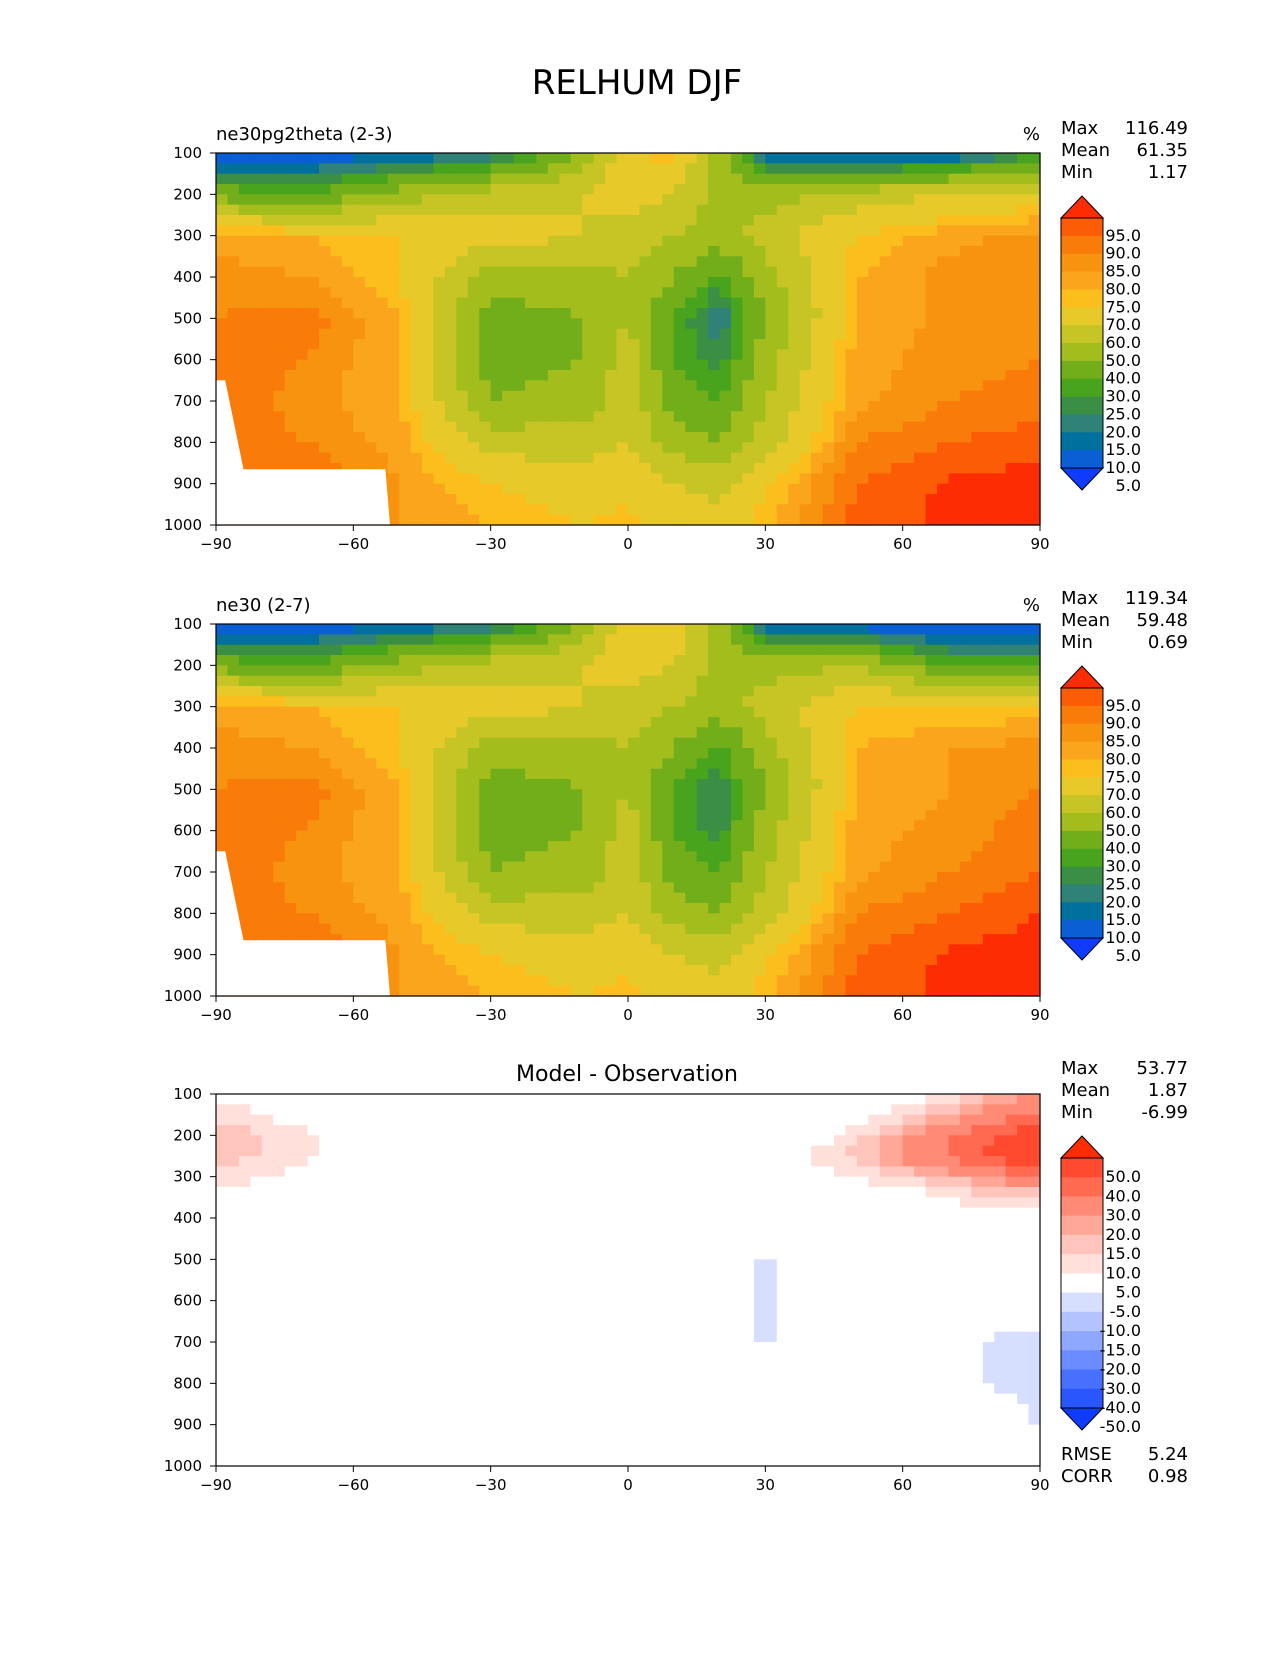  What do you see at coordinates (263, 605) in the screenshot?
I see `panel-ref-label: ne30 (2-7)` at bounding box center [263, 605].